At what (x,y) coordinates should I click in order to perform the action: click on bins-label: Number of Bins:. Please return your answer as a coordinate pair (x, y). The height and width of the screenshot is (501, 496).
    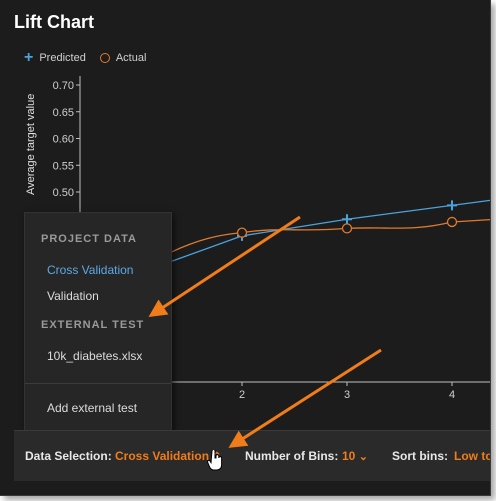
    Looking at the image, I should click on (292, 456).